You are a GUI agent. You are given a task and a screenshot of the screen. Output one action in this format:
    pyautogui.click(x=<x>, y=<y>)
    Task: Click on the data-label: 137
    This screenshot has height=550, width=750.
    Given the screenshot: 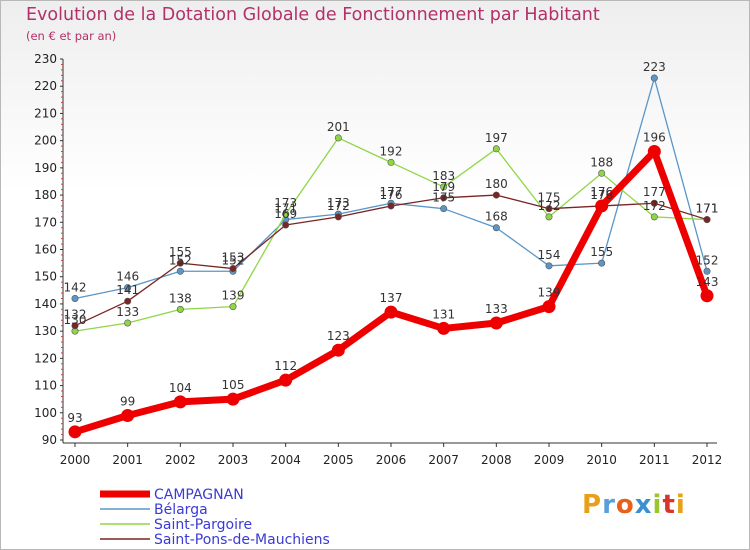 What is the action you would take?
    pyautogui.click(x=391, y=298)
    